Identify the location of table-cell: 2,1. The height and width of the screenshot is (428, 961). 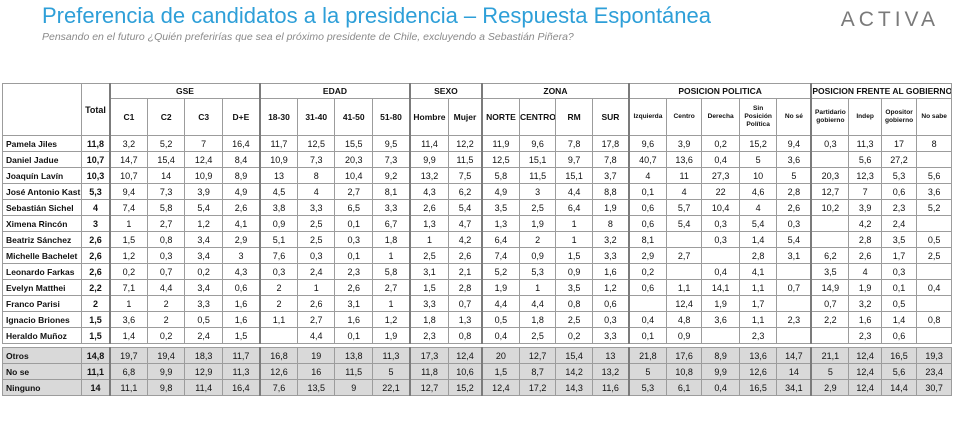
(465, 271).